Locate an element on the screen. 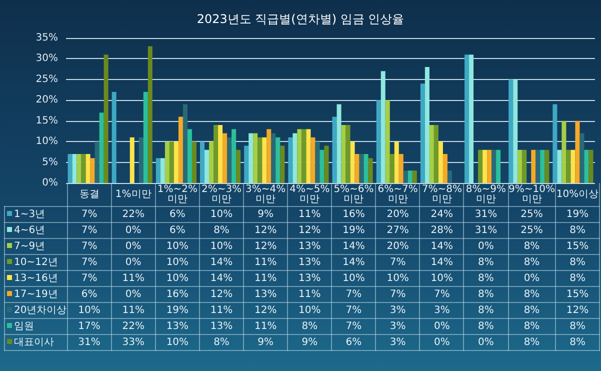 The image size is (601, 371). y-tick-label: 0% is located at coordinates (50, 183).